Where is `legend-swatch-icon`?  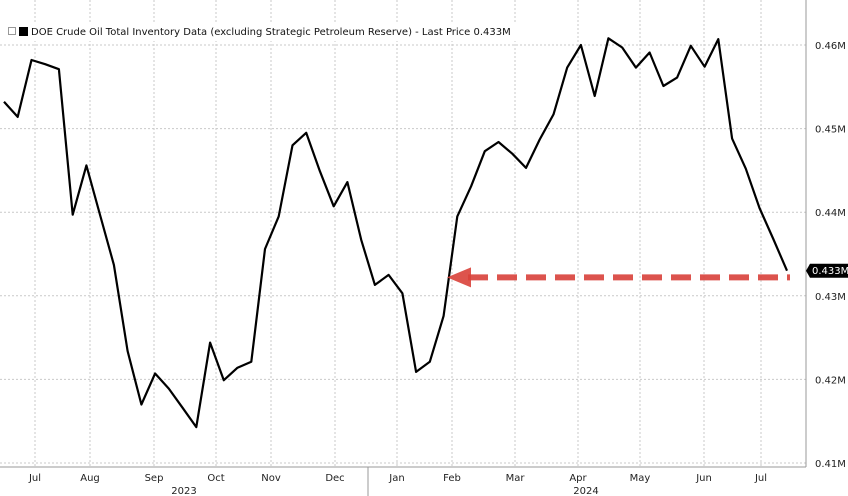
legend-swatch-icon is located at coordinates (23, 31).